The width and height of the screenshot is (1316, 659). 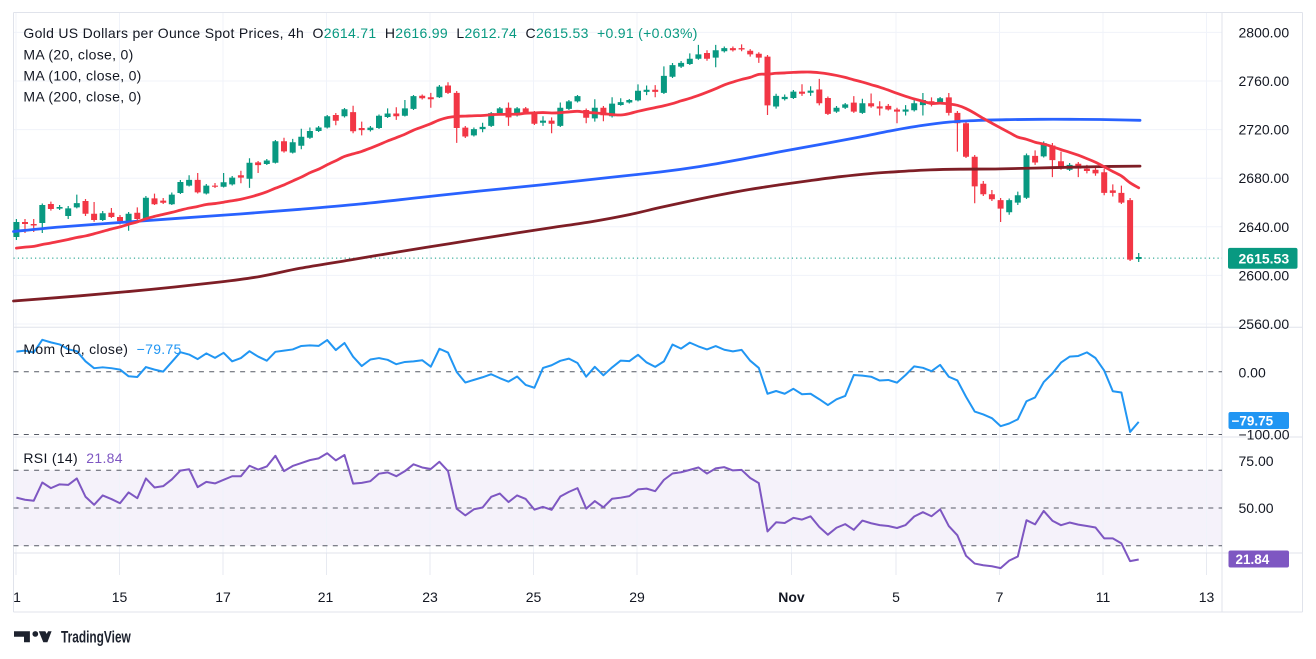 What do you see at coordinates (223, 597) in the screenshot?
I see `svg-text: 17` at bounding box center [223, 597].